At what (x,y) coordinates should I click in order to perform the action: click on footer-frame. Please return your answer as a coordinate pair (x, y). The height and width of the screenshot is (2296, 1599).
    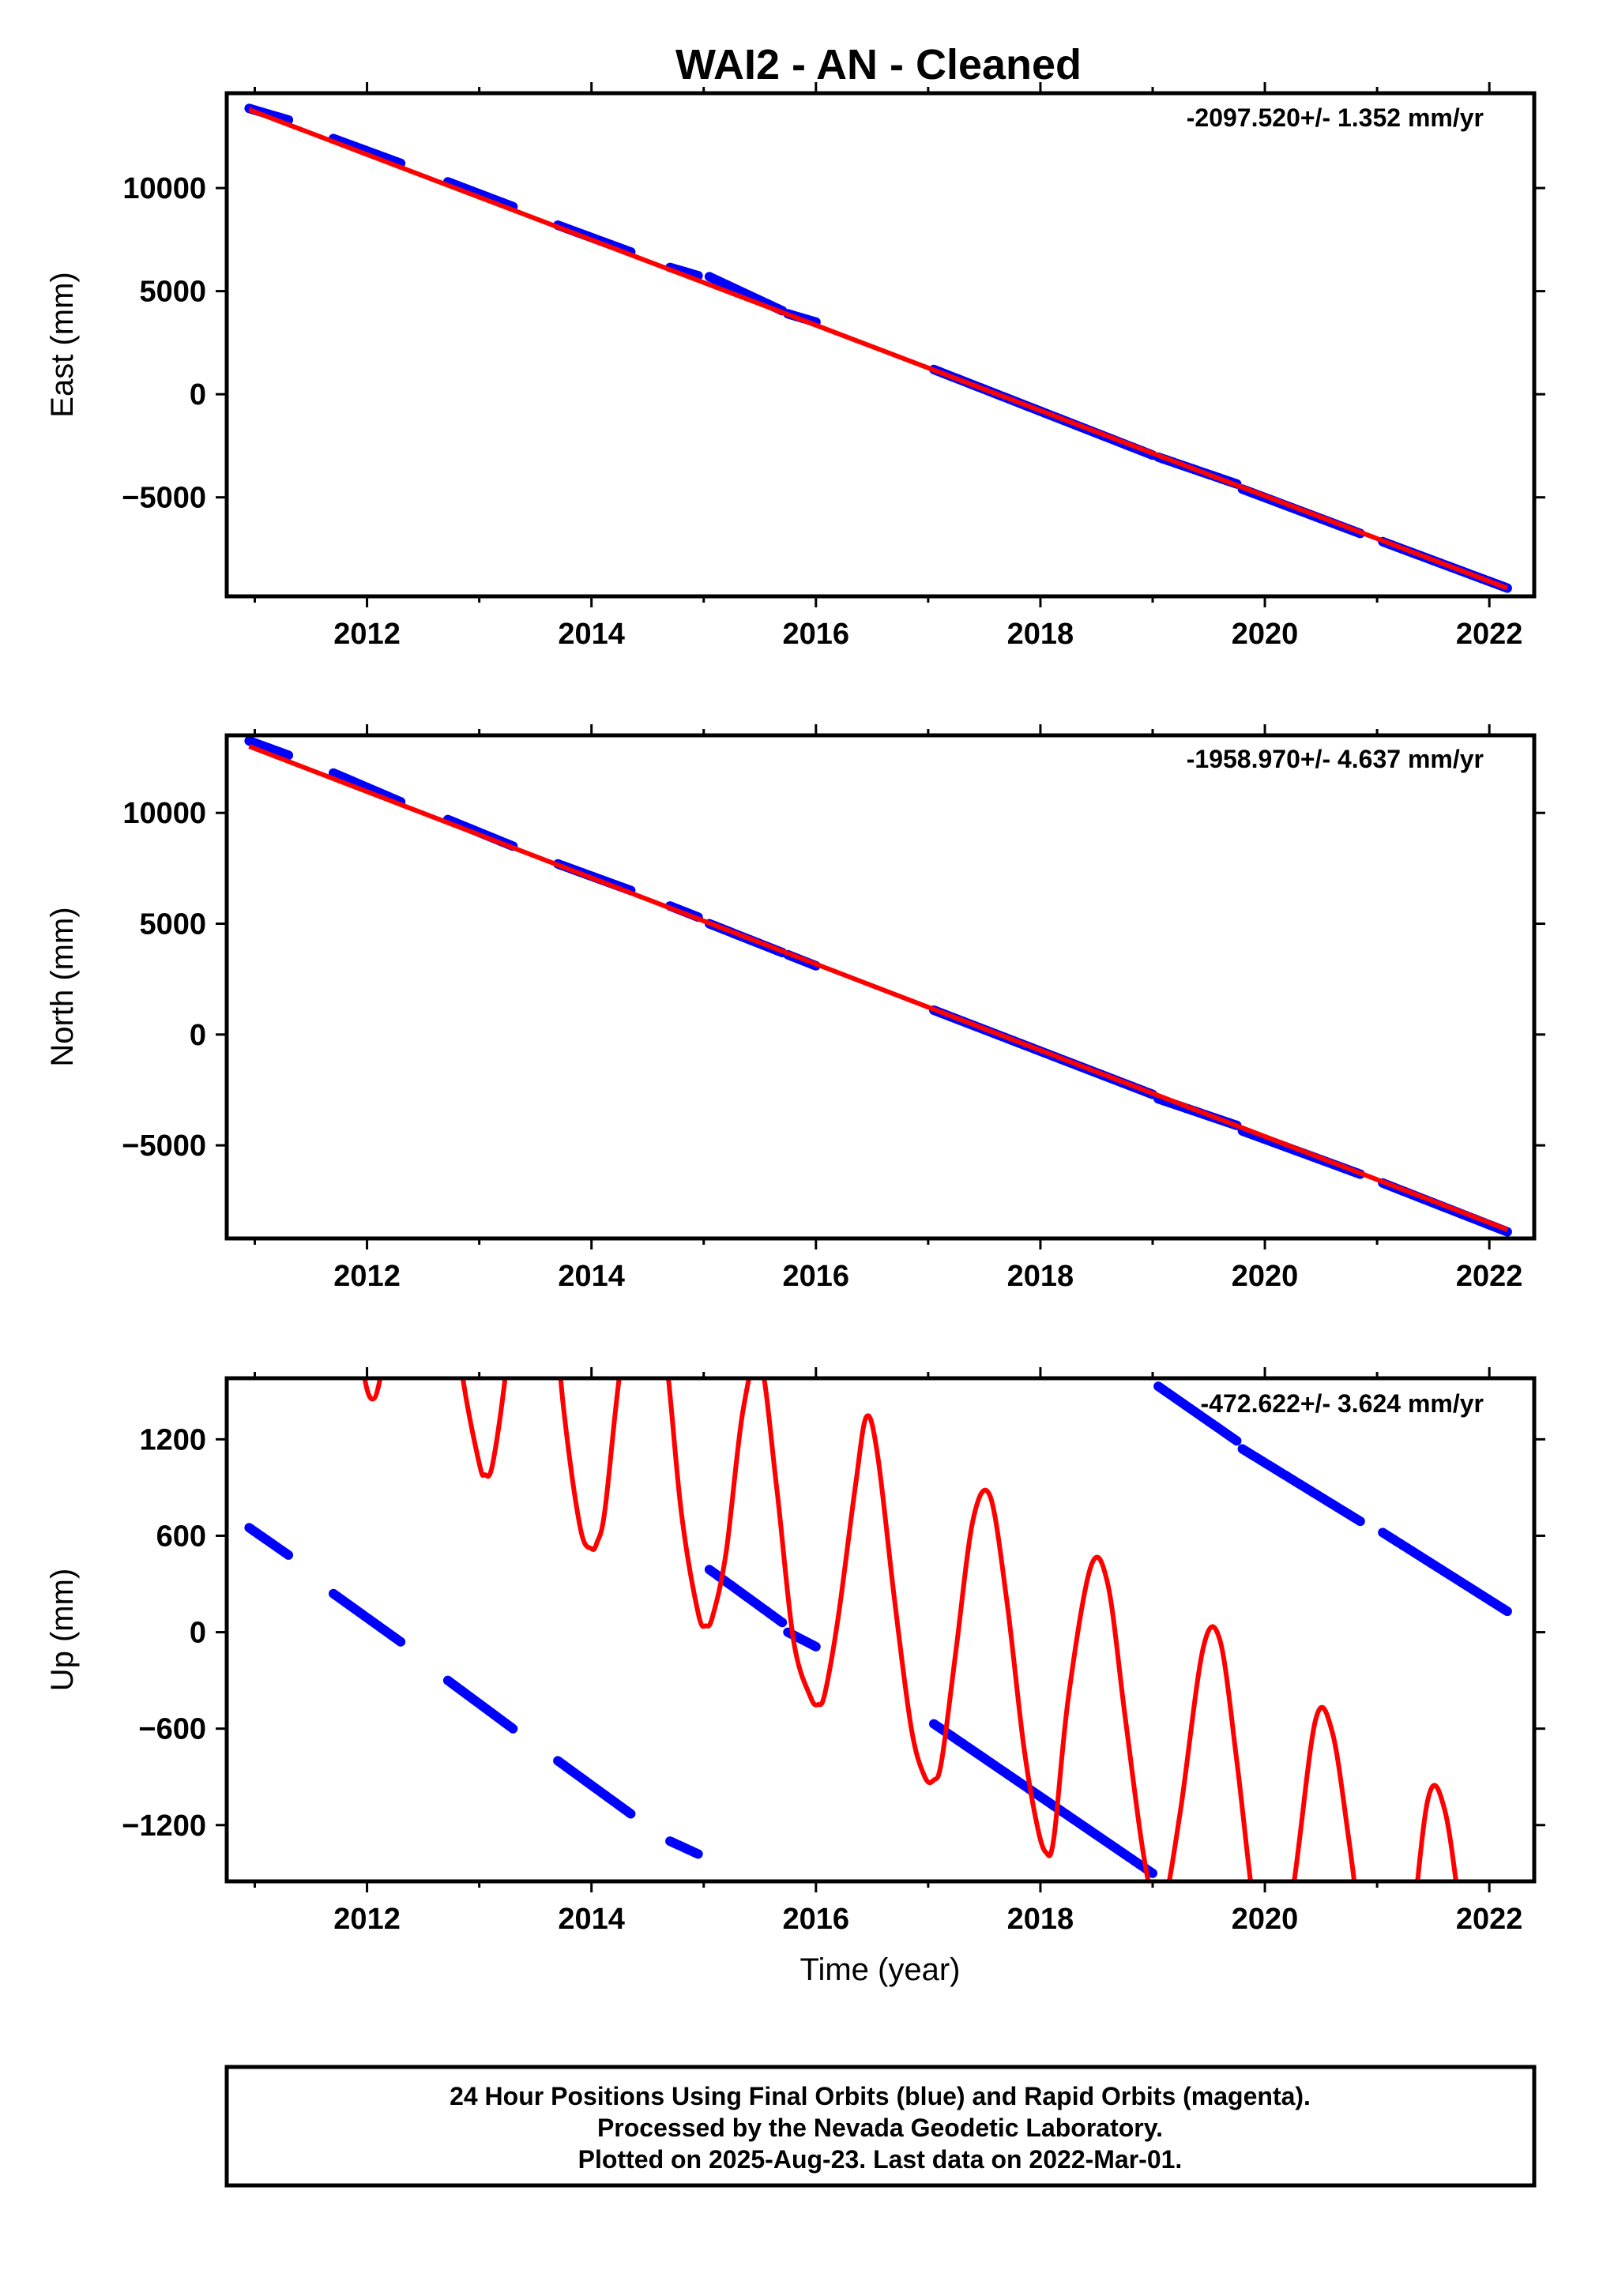
    Looking at the image, I should click on (881, 2127).